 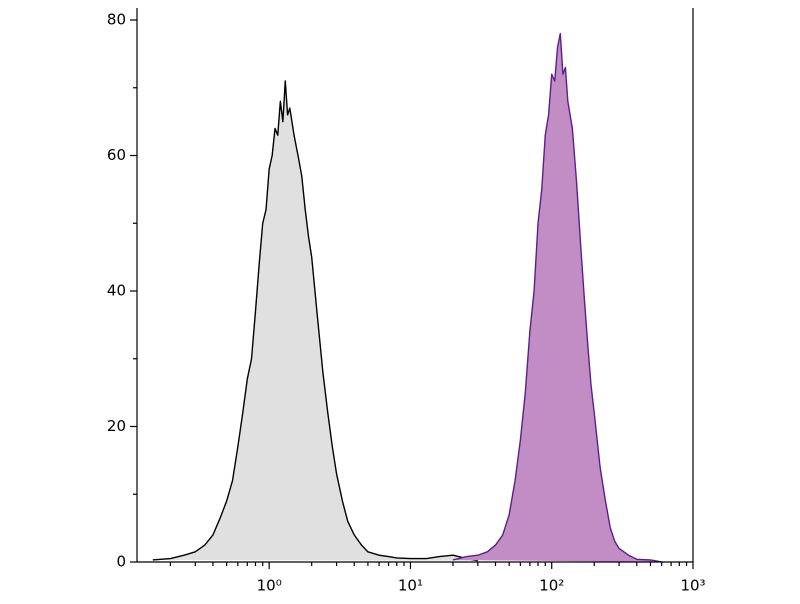 I want to click on y-tick-label: 20, so click(x=116, y=426).